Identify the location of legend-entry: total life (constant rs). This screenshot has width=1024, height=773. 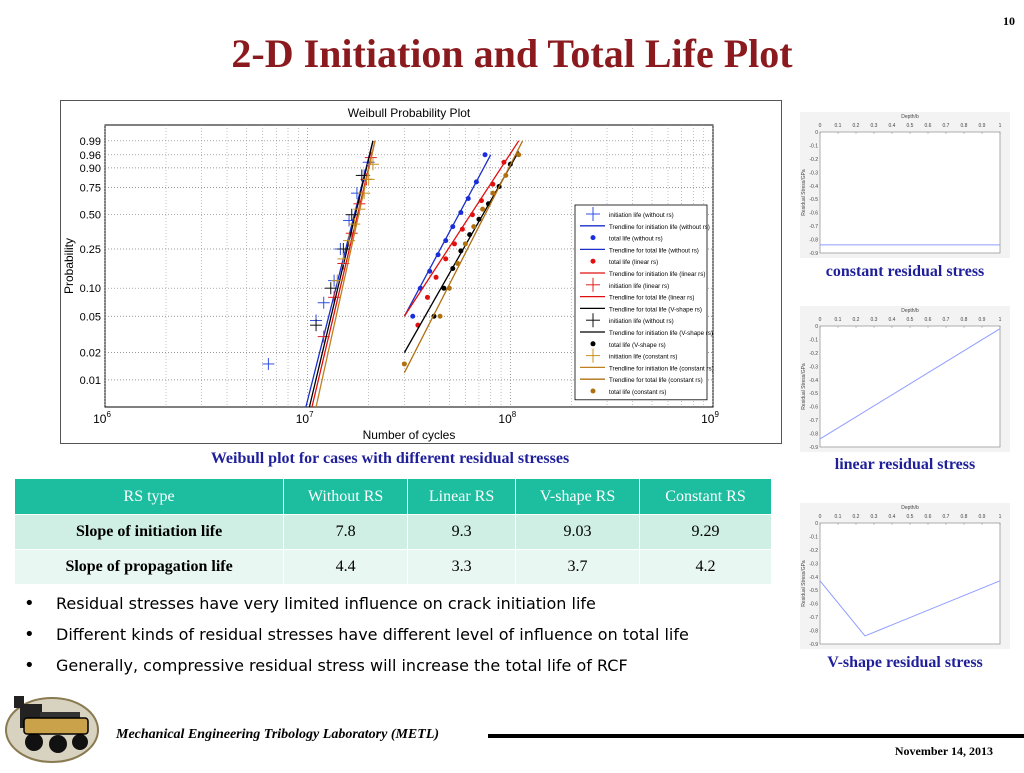
(628, 392).